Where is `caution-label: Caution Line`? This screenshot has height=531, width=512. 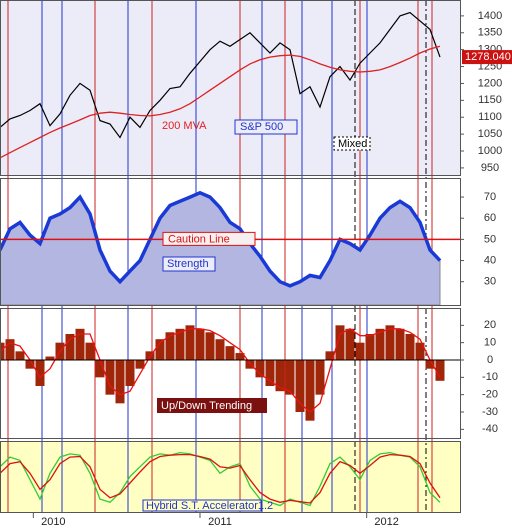
caution-label: Caution Line is located at coordinates (199, 239).